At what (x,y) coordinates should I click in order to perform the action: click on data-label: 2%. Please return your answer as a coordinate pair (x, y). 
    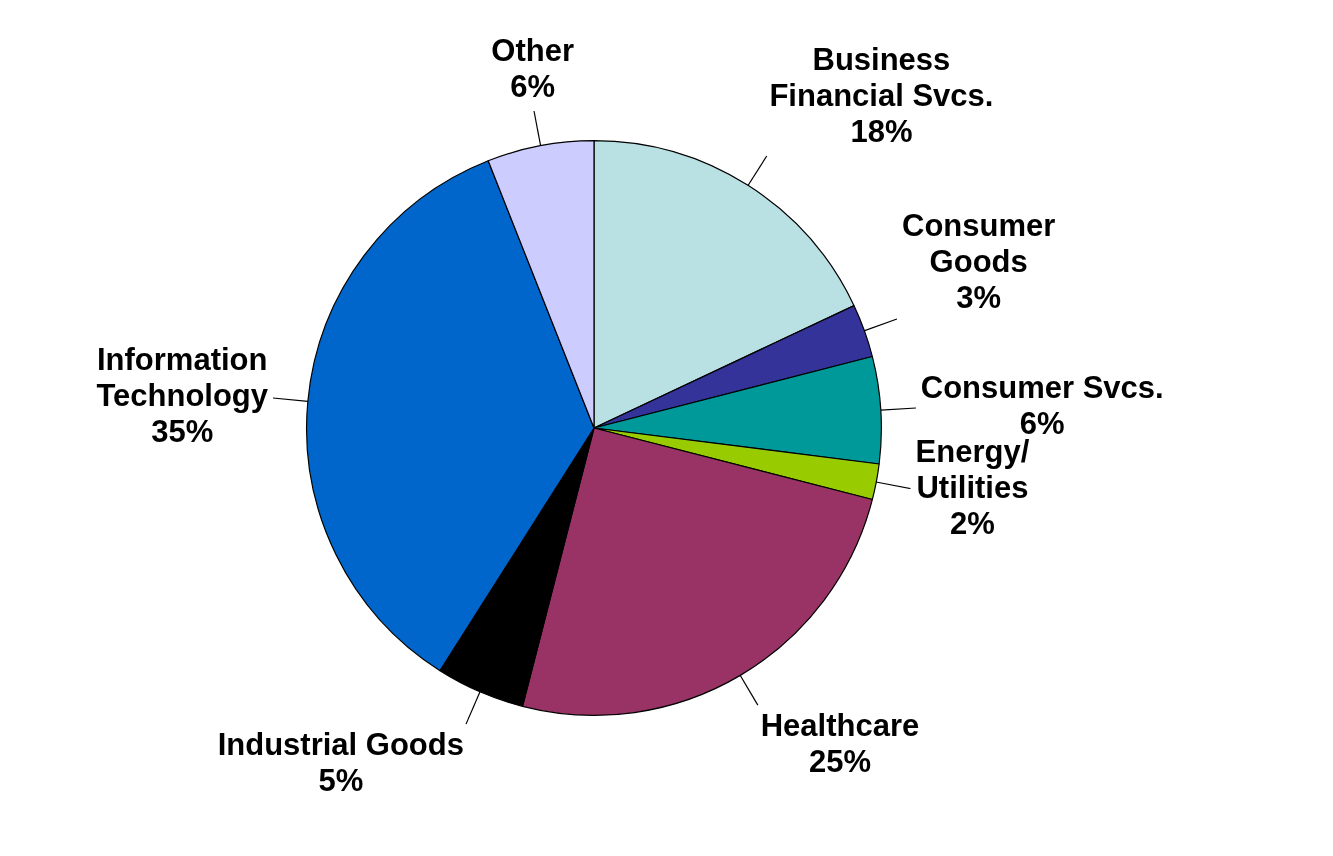
    Looking at the image, I should click on (972, 523).